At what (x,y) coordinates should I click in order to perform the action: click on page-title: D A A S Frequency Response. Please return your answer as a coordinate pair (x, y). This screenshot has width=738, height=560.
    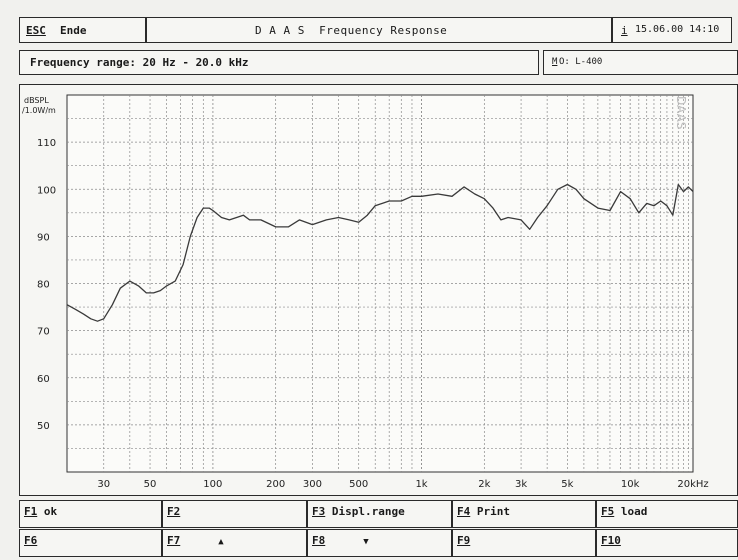
    Looking at the image, I should click on (351, 30).